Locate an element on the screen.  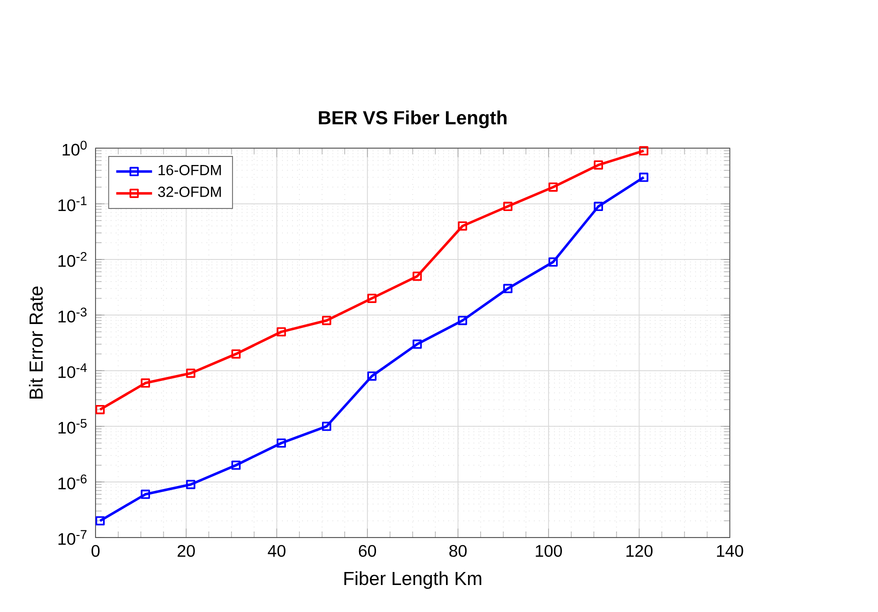
y-tick-label: 10$^{-3}$ is located at coordinates (72, 315).